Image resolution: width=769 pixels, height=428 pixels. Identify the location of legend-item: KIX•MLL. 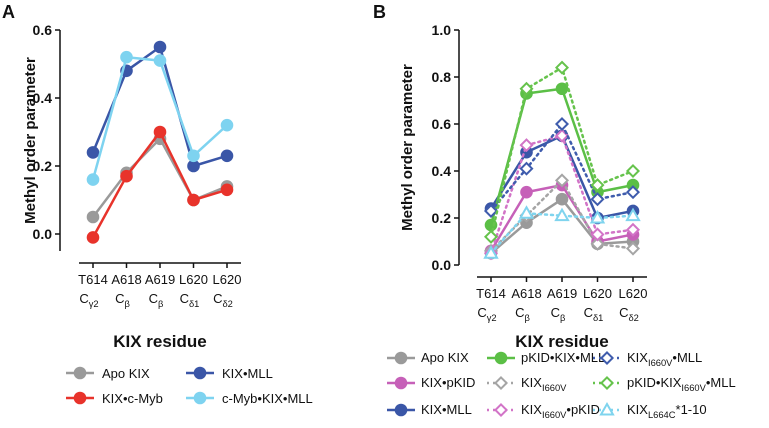
(229, 373).